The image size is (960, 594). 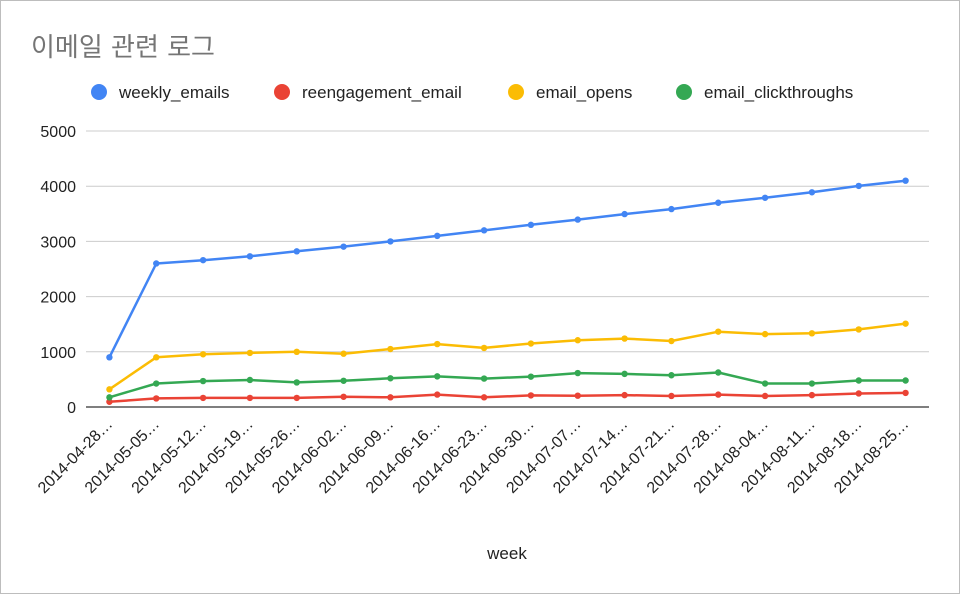 I want to click on legend-label: email_clickthroughs, so click(x=778, y=92).